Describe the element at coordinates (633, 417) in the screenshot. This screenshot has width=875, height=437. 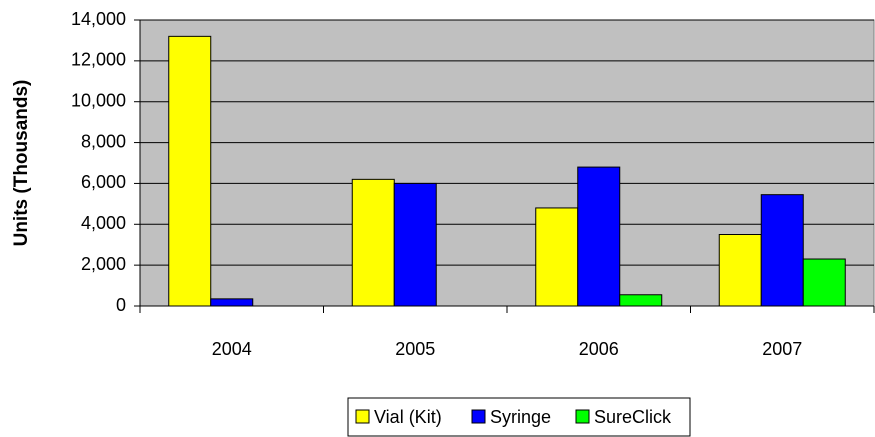
I see `legend-label: SureClick` at that location.